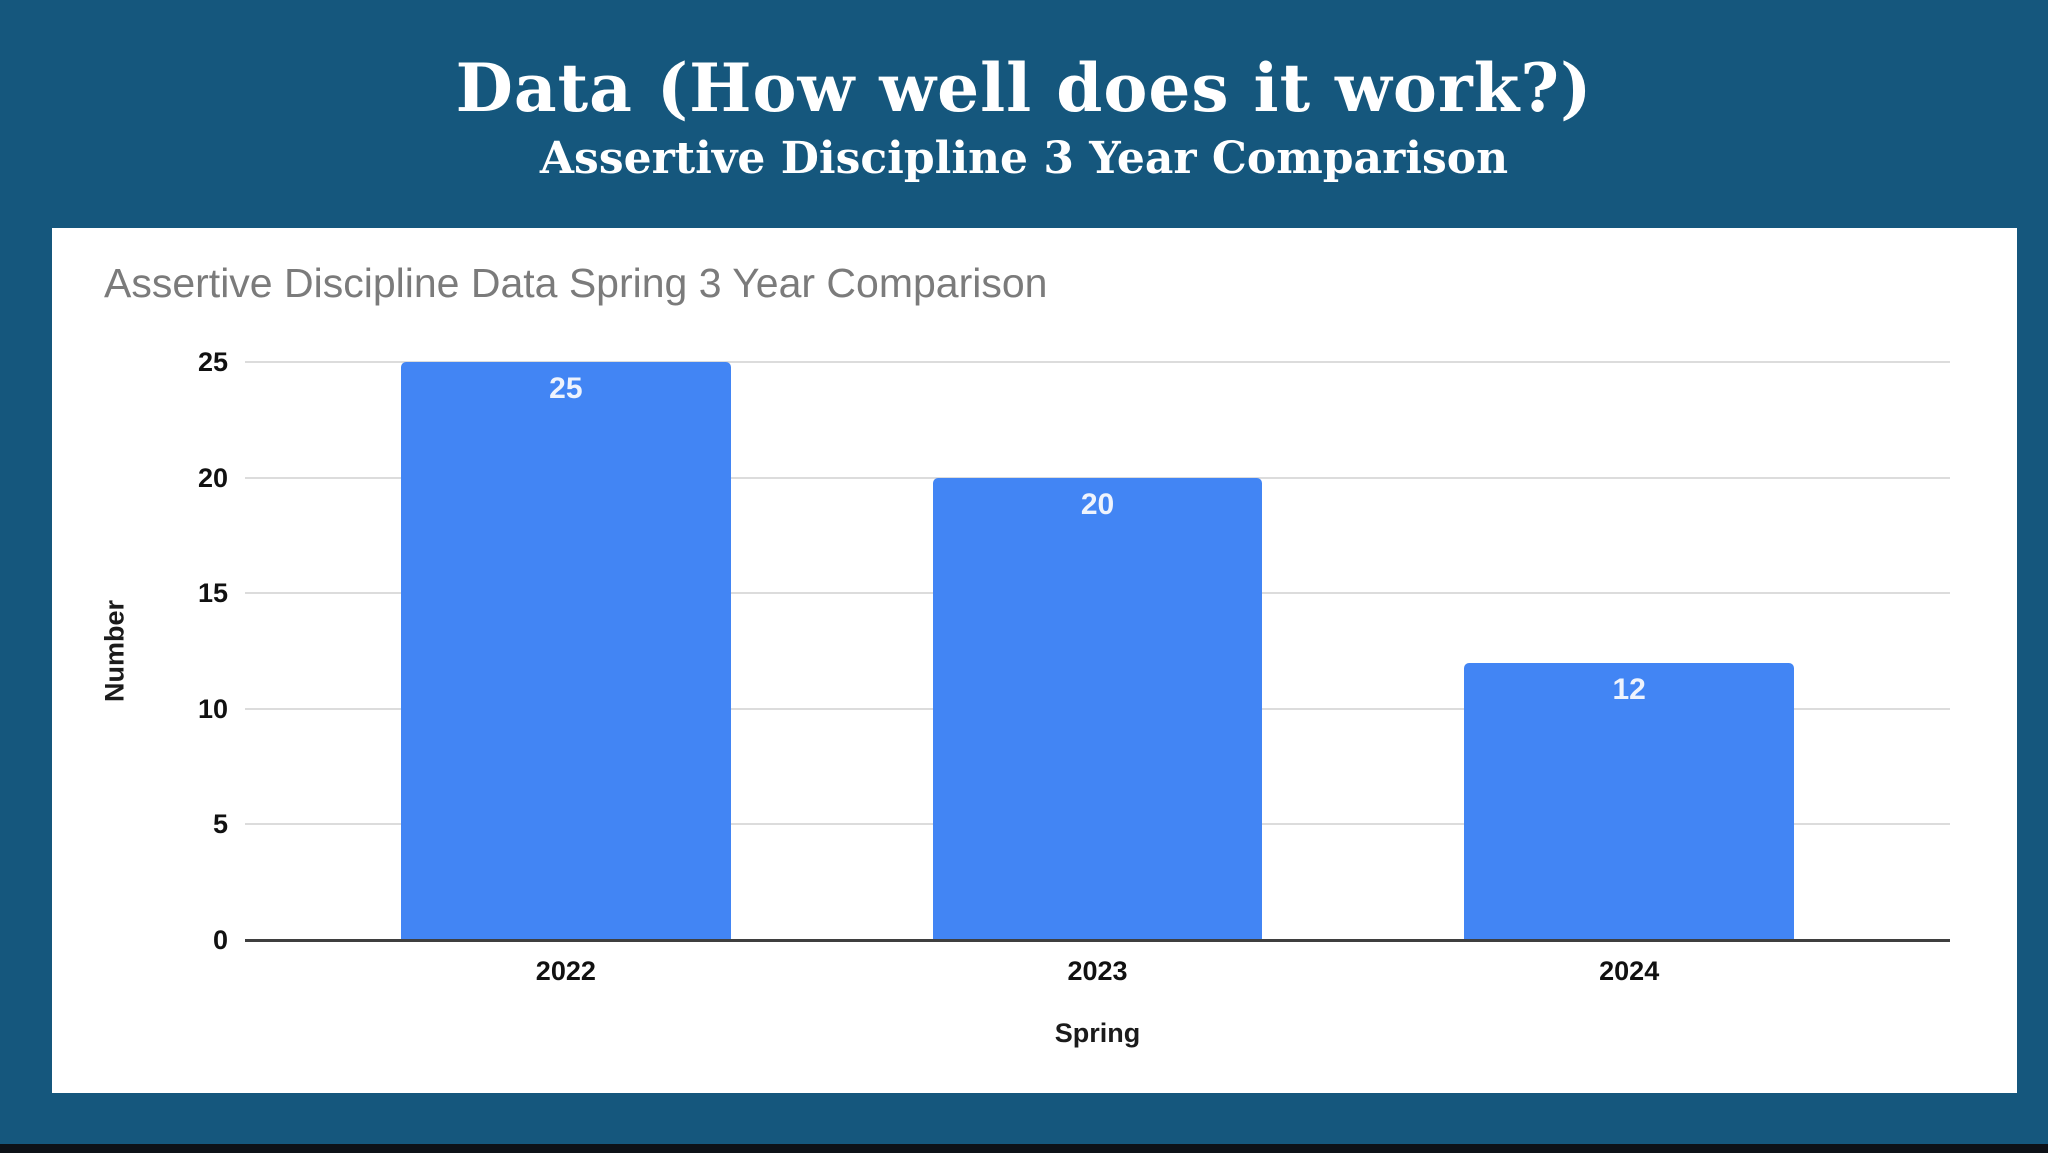 The width and height of the screenshot is (2048, 1153). What do you see at coordinates (1629, 801) in the screenshot?
I see `bar-2024: 12` at bounding box center [1629, 801].